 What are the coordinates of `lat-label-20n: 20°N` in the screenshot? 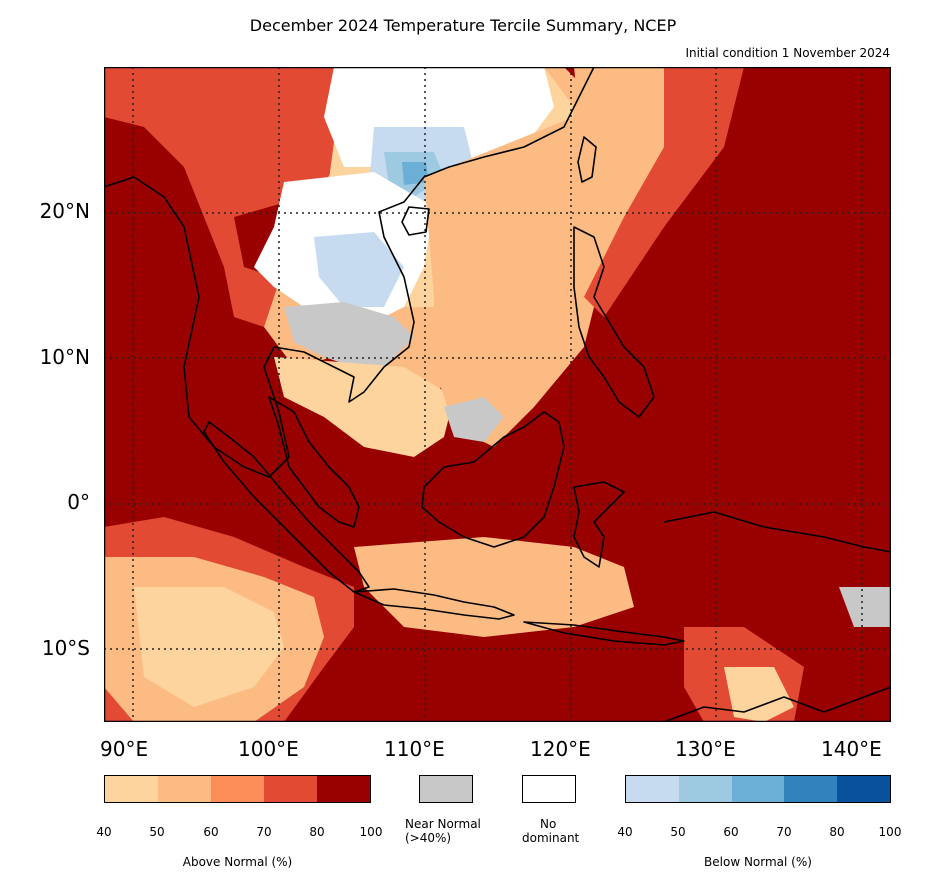 It's located at (64, 211).